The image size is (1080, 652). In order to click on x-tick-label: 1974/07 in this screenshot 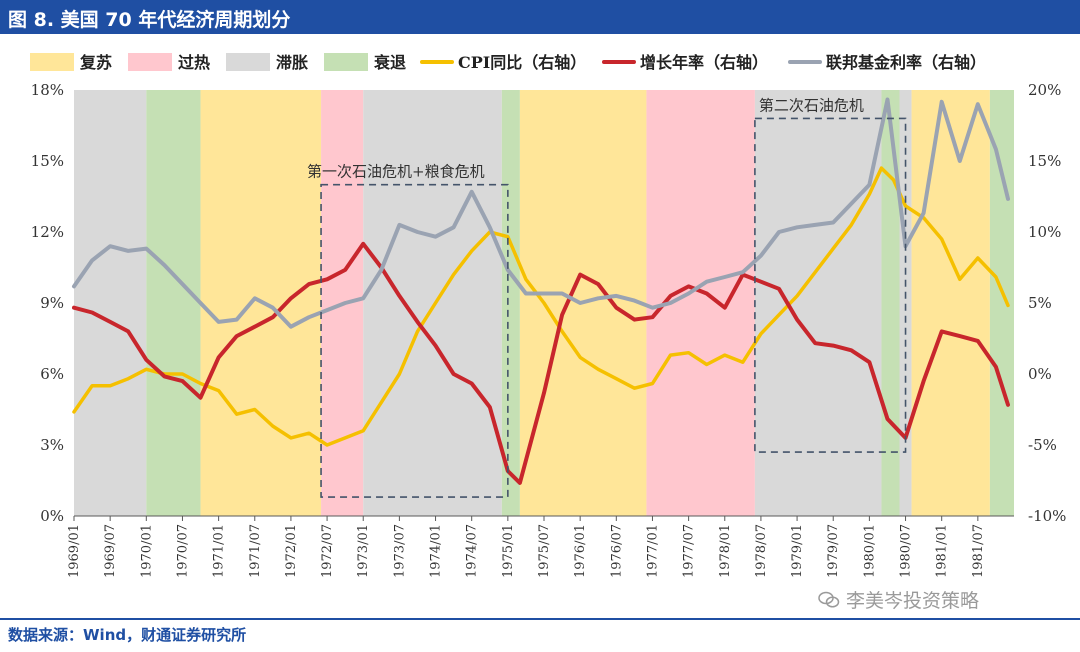, I will do `click(472, 551)`.